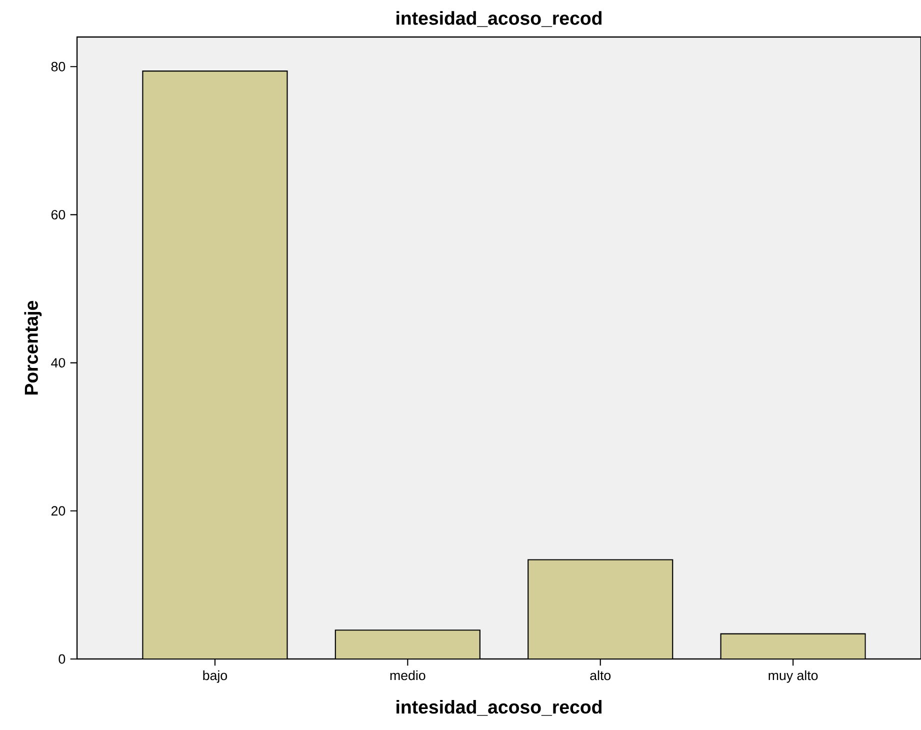 The width and height of the screenshot is (921, 730). Describe the element at coordinates (58, 215) in the screenshot. I see `y-tick-label: 60` at that location.